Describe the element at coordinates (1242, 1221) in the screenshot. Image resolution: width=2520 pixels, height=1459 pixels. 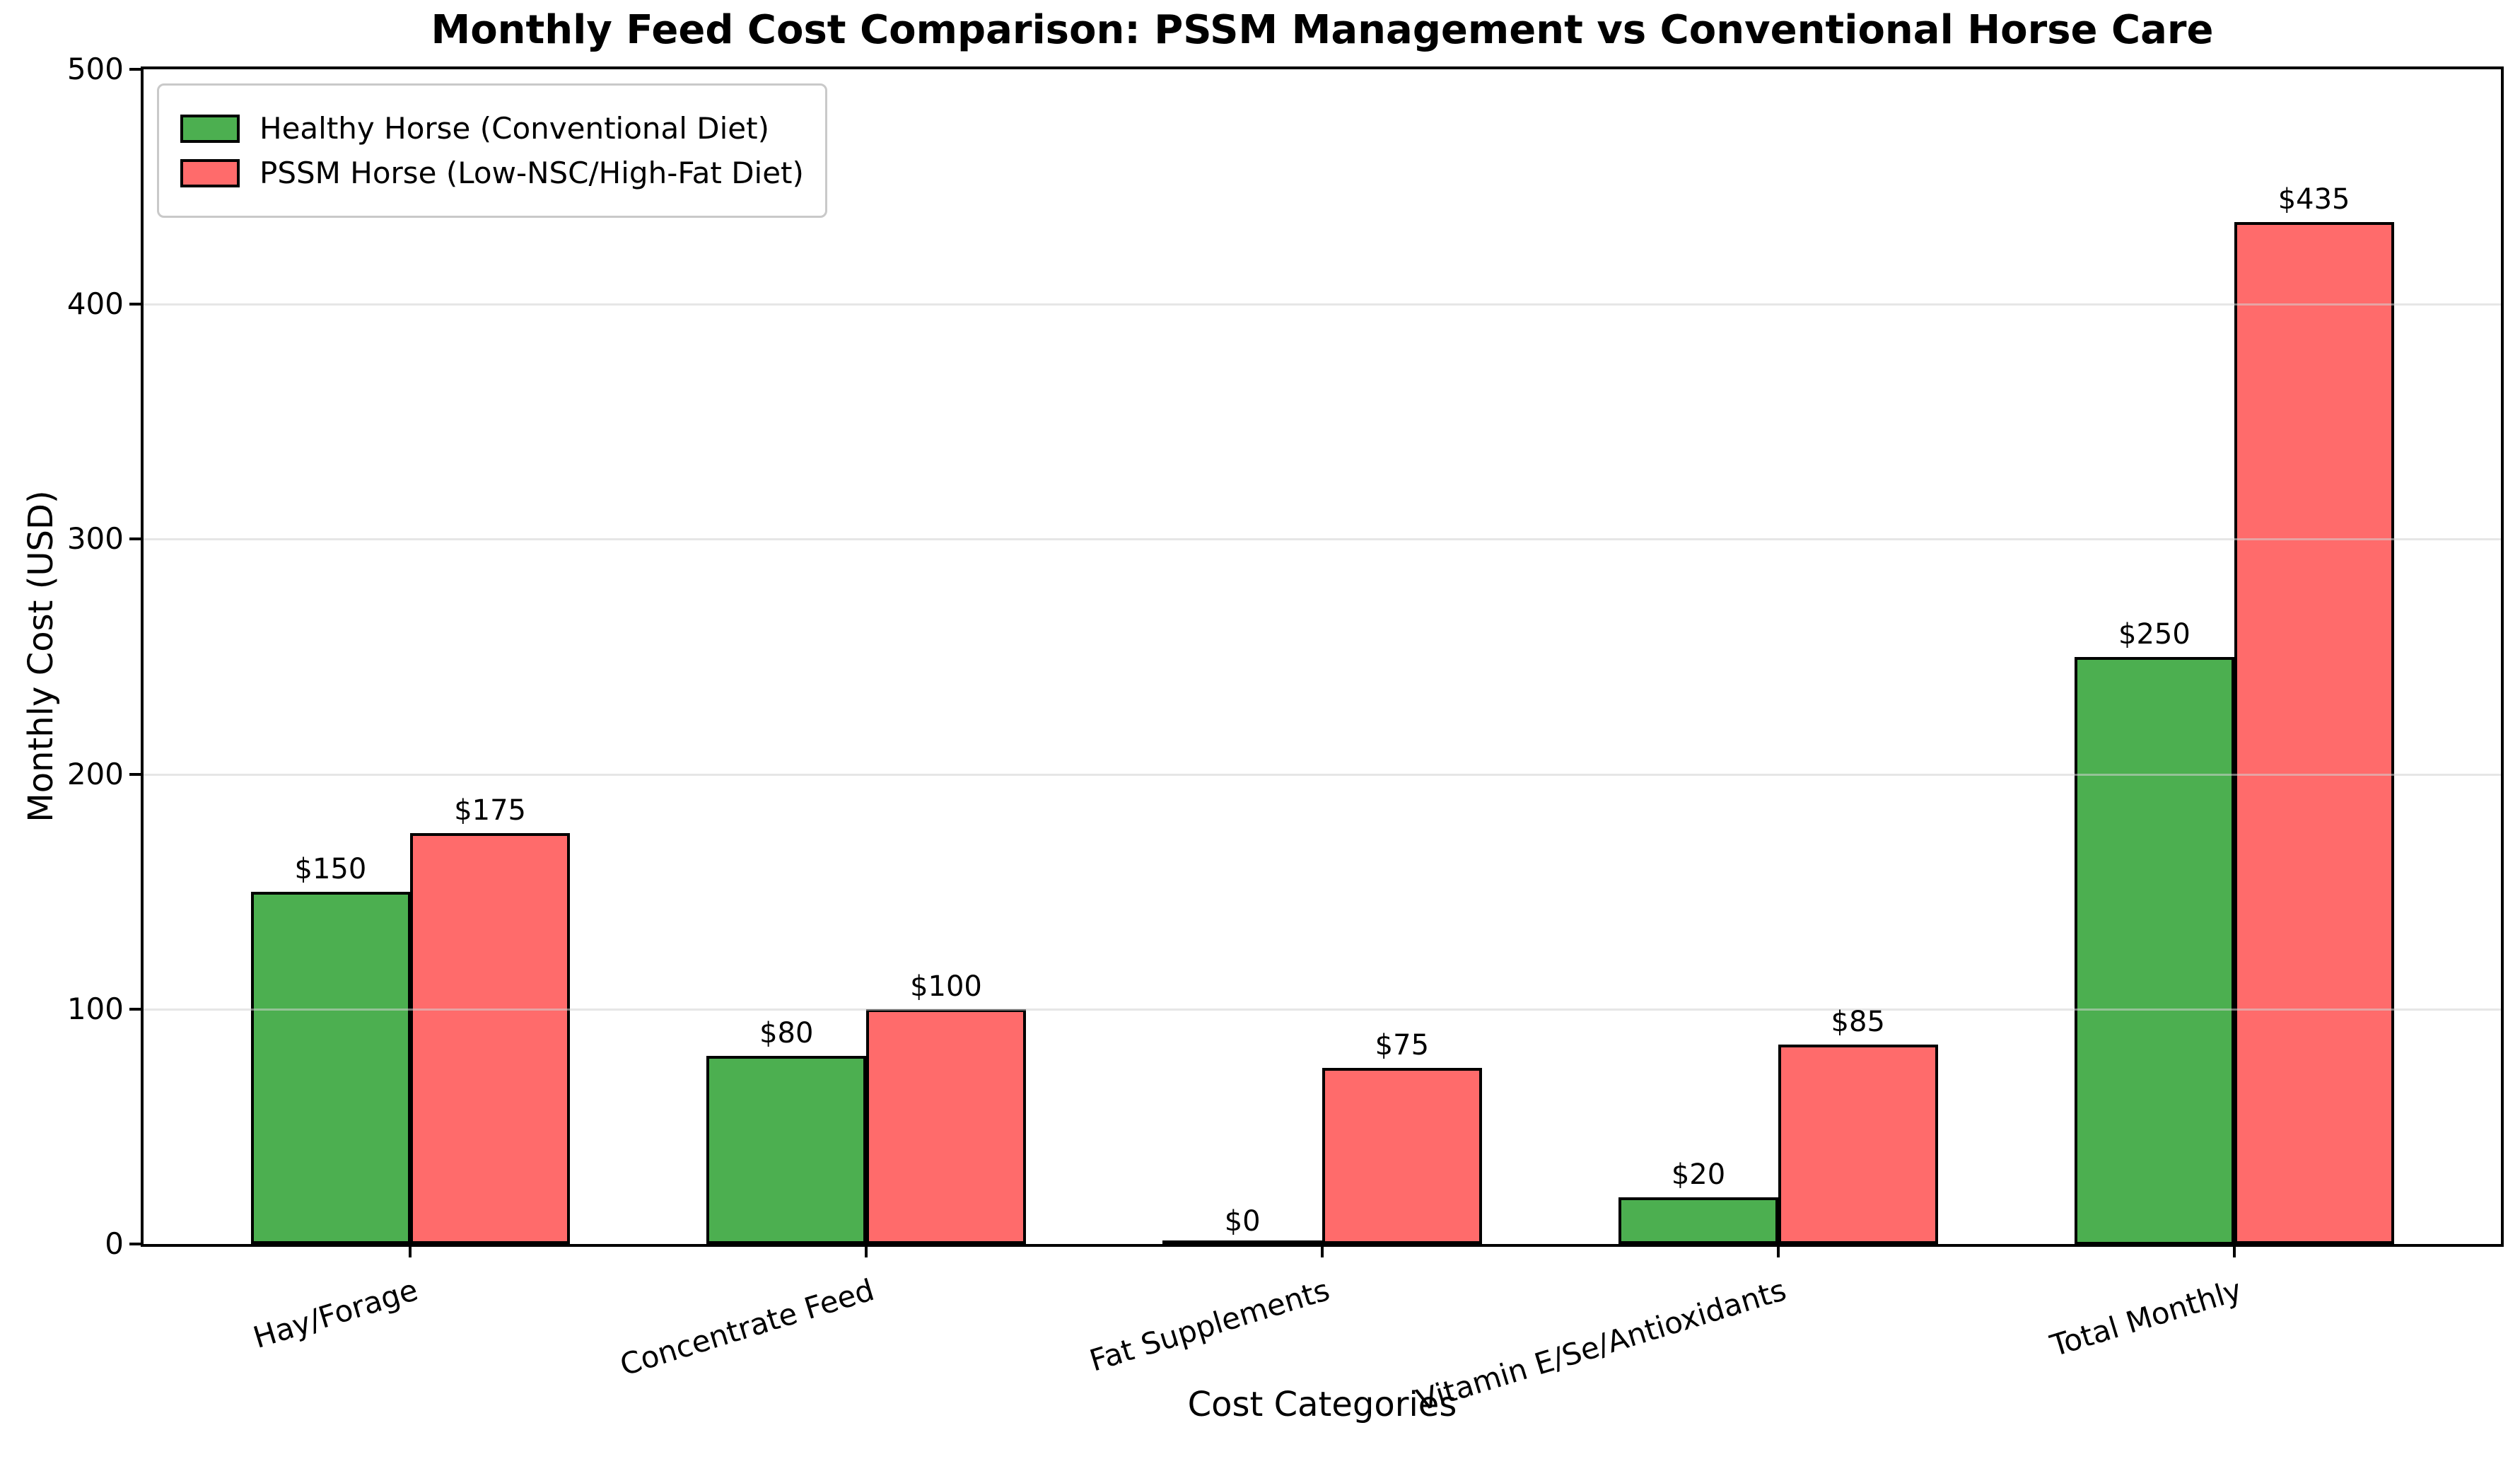
I see `value-label-healthy-2: $0` at that location.